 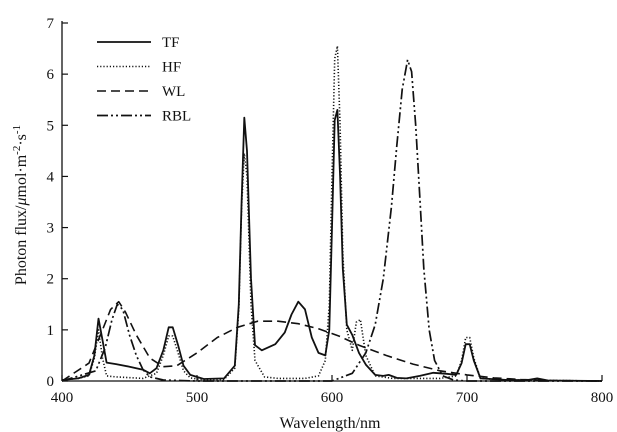 I want to click on y-tick-label-1: 1, so click(x=51, y=331).